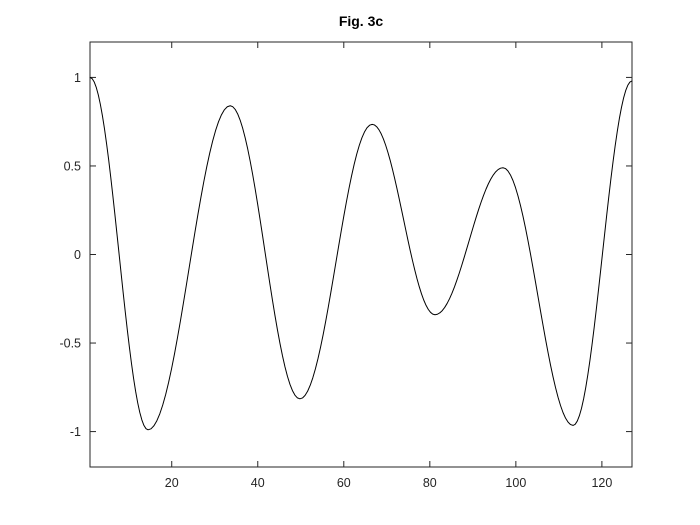  Describe the element at coordinates (75, 432) in the screenshot. I see `y-tick-label: -1` at that location.